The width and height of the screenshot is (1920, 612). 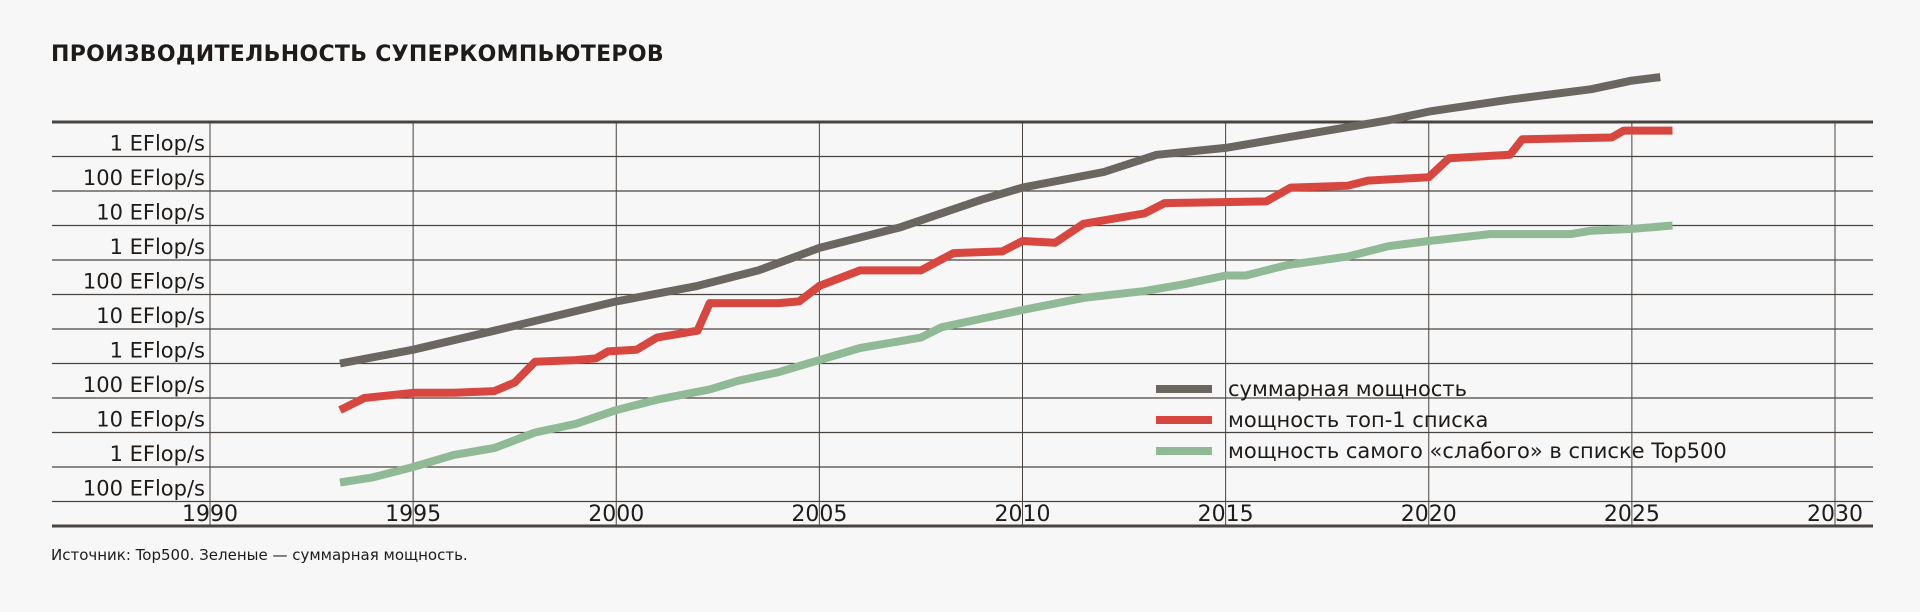 What do you see at coordinates (413, 514) in the screenshot?
I see `x-tick-label: 1995` at bounding box center [413, 514].